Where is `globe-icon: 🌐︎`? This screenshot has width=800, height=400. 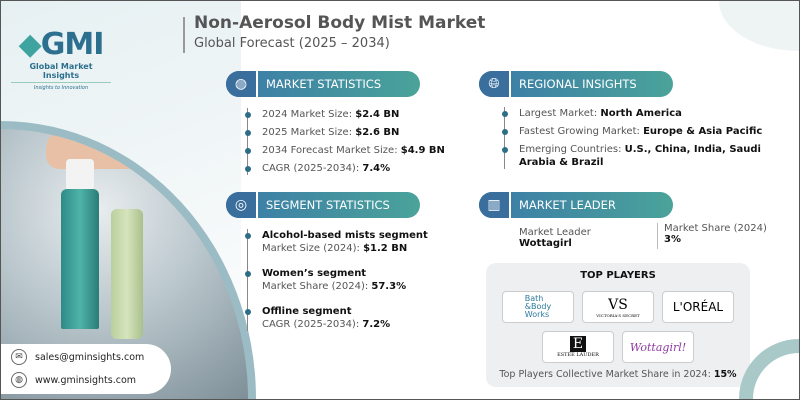
globe-icon: 🌐︎ is located at coordinates (495, 84).